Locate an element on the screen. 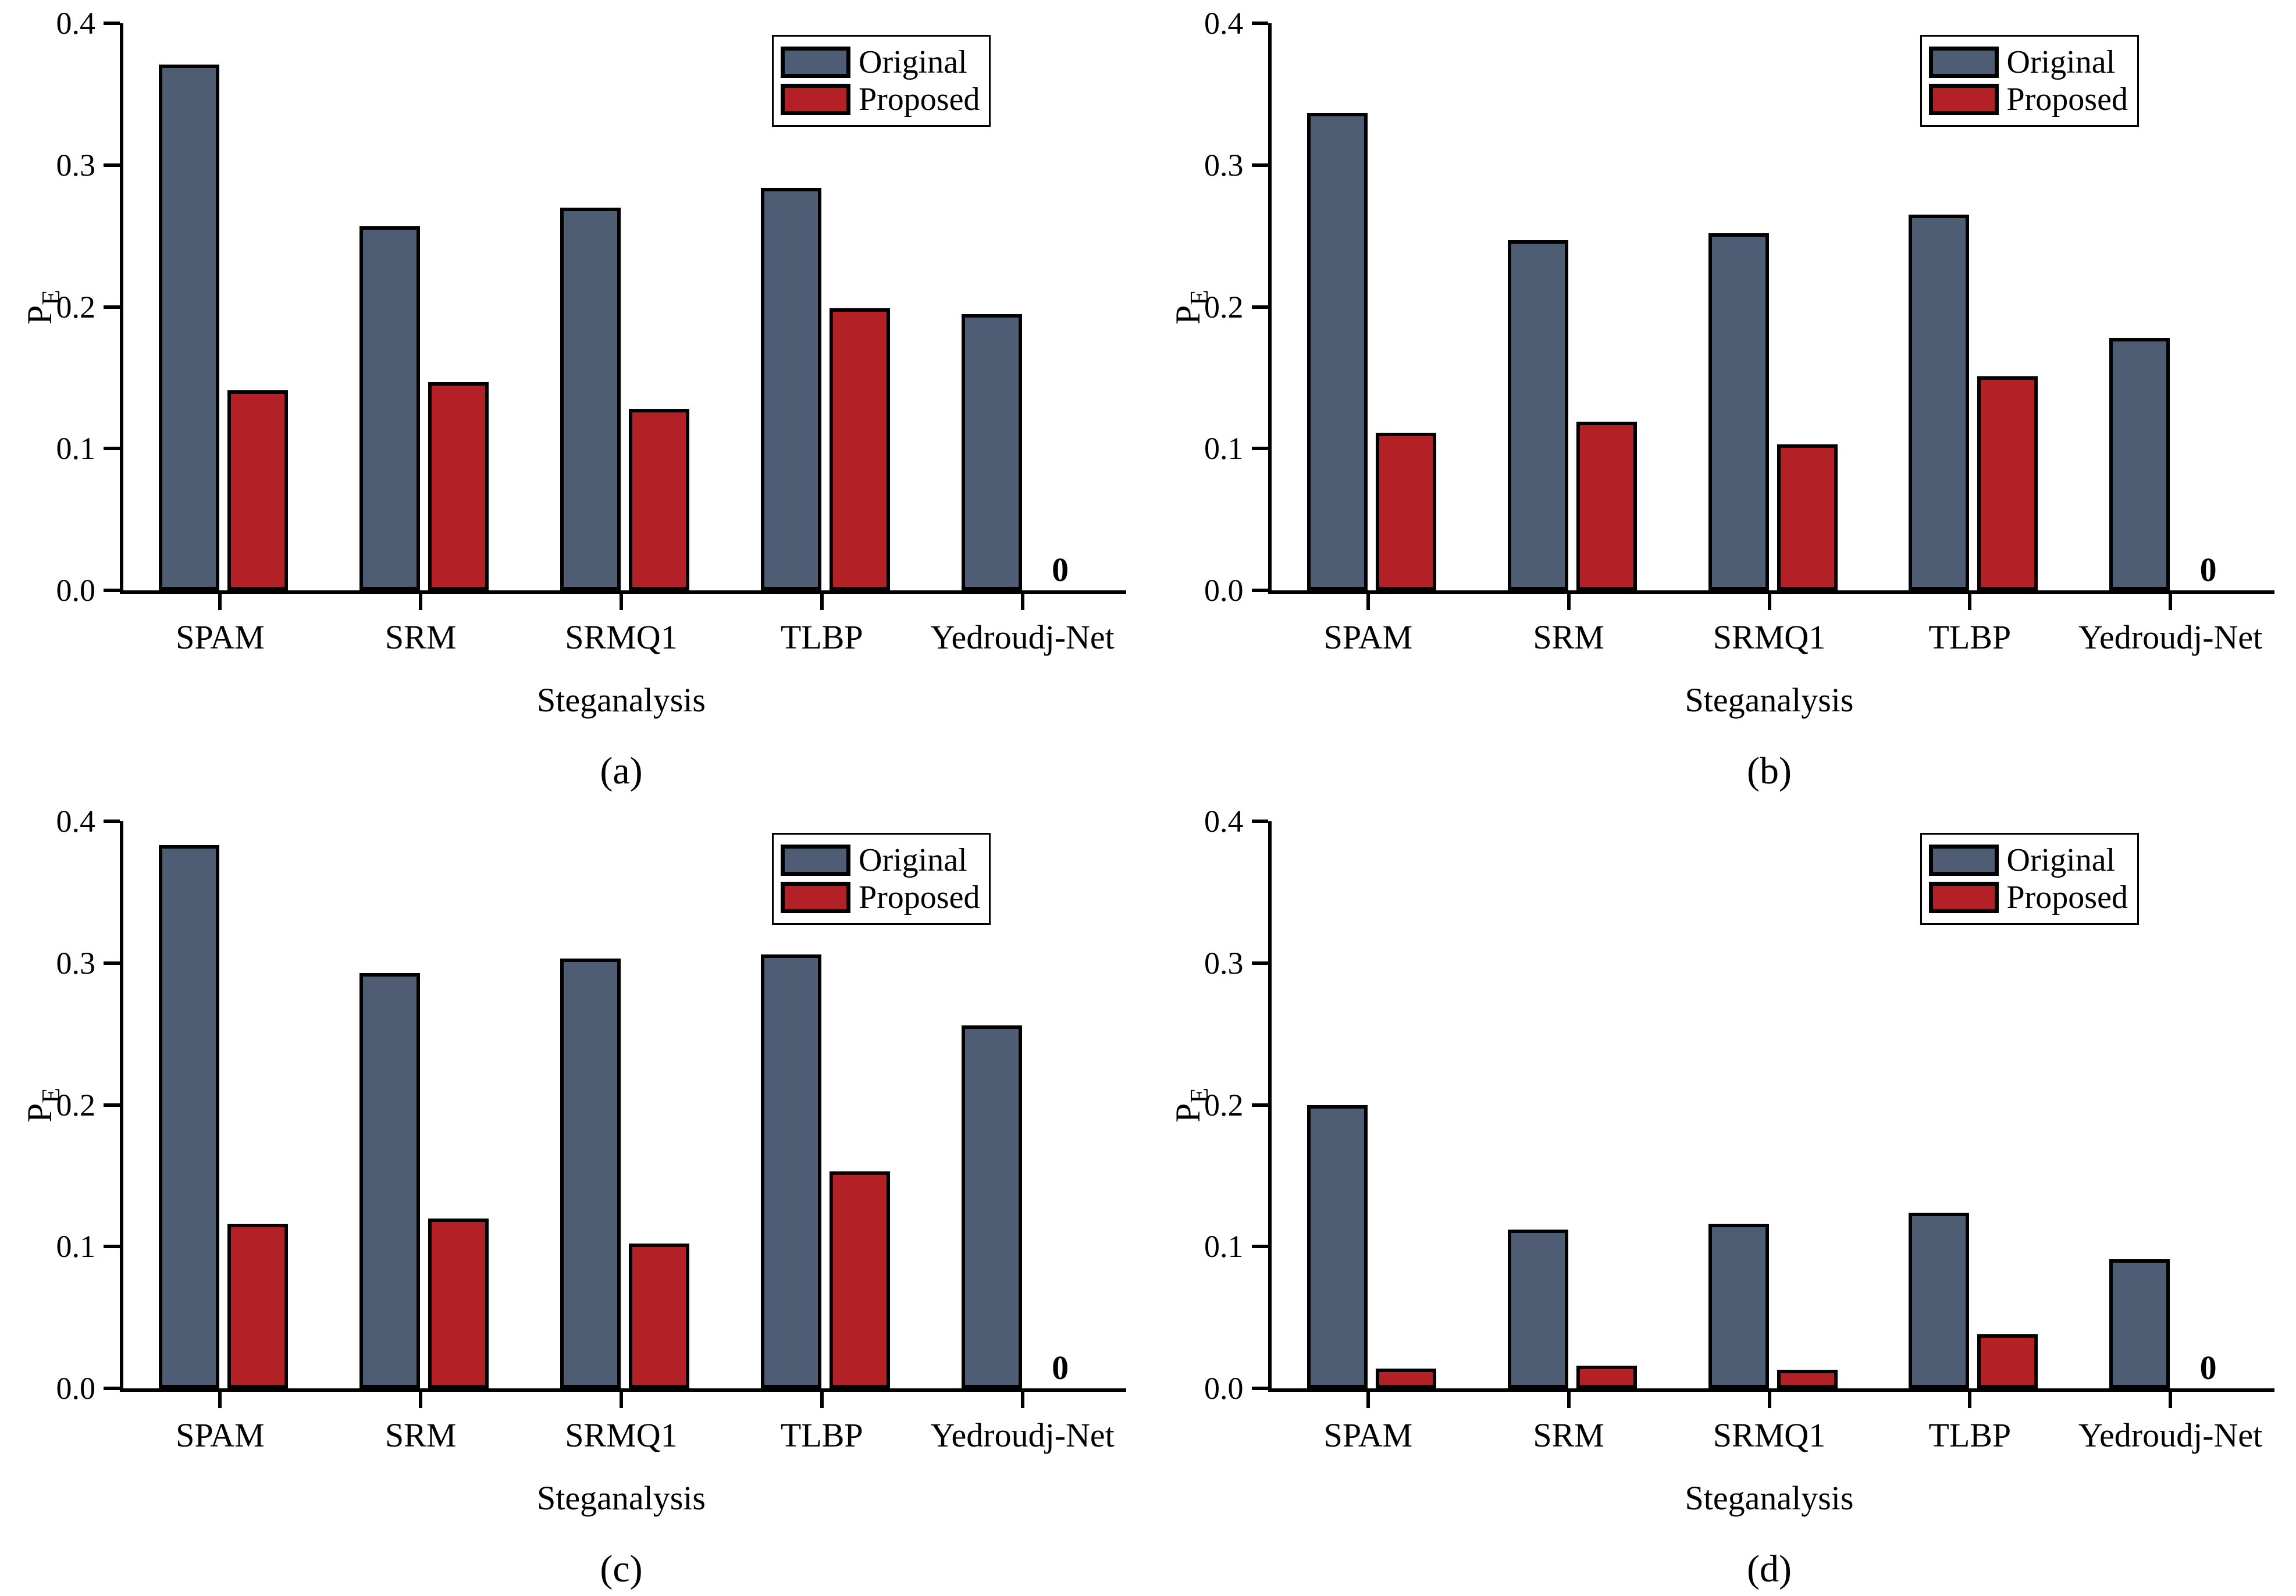 The height and width of the screenshot is (1596, 2296). subplot-caption-d: (d) is located at coordinates (1769, 1569).